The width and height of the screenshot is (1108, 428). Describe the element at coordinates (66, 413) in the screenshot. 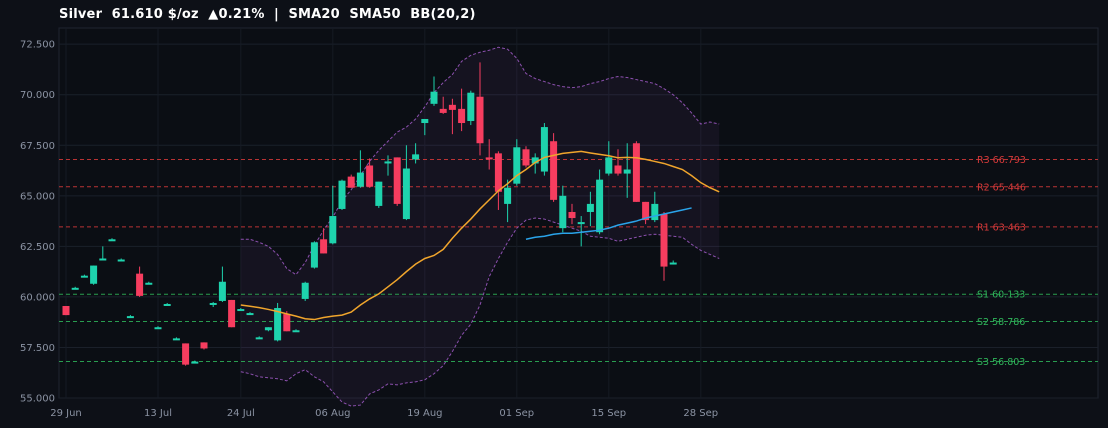

I see `x-tick-label: 29 Jun` at that location.